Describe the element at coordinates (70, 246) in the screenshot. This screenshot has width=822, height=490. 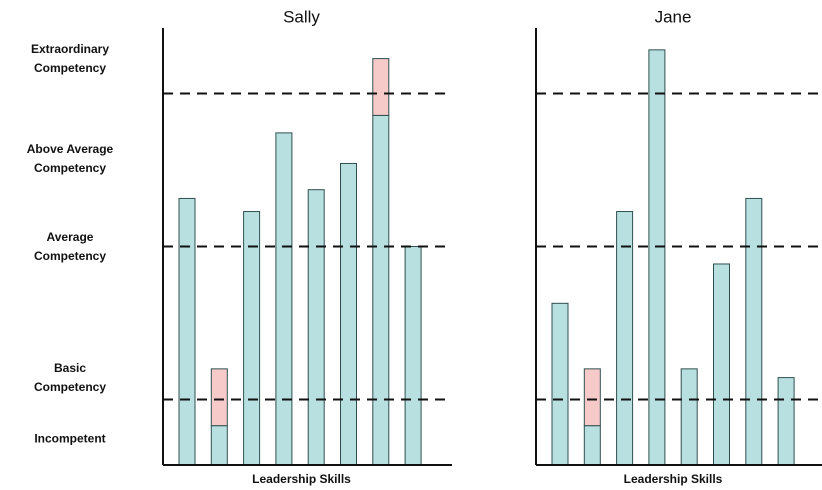
I see `level-label: Average Competency` at that location.